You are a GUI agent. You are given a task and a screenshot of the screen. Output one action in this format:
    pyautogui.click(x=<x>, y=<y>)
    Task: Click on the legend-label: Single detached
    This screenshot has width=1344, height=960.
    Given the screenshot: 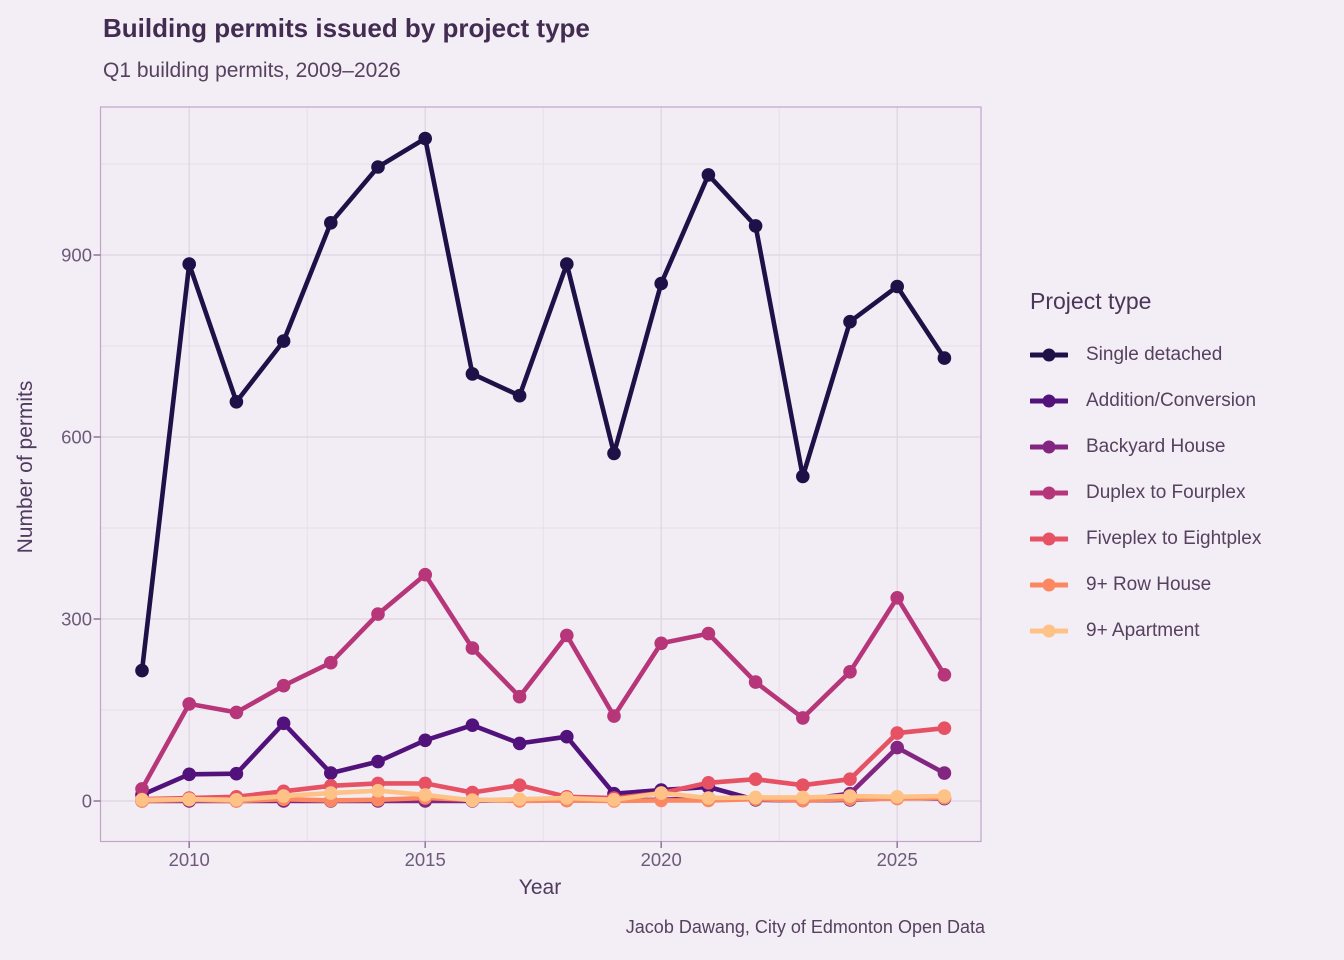 What is the action you would take?
    pyautogui.click(x=1154, y=354)
    